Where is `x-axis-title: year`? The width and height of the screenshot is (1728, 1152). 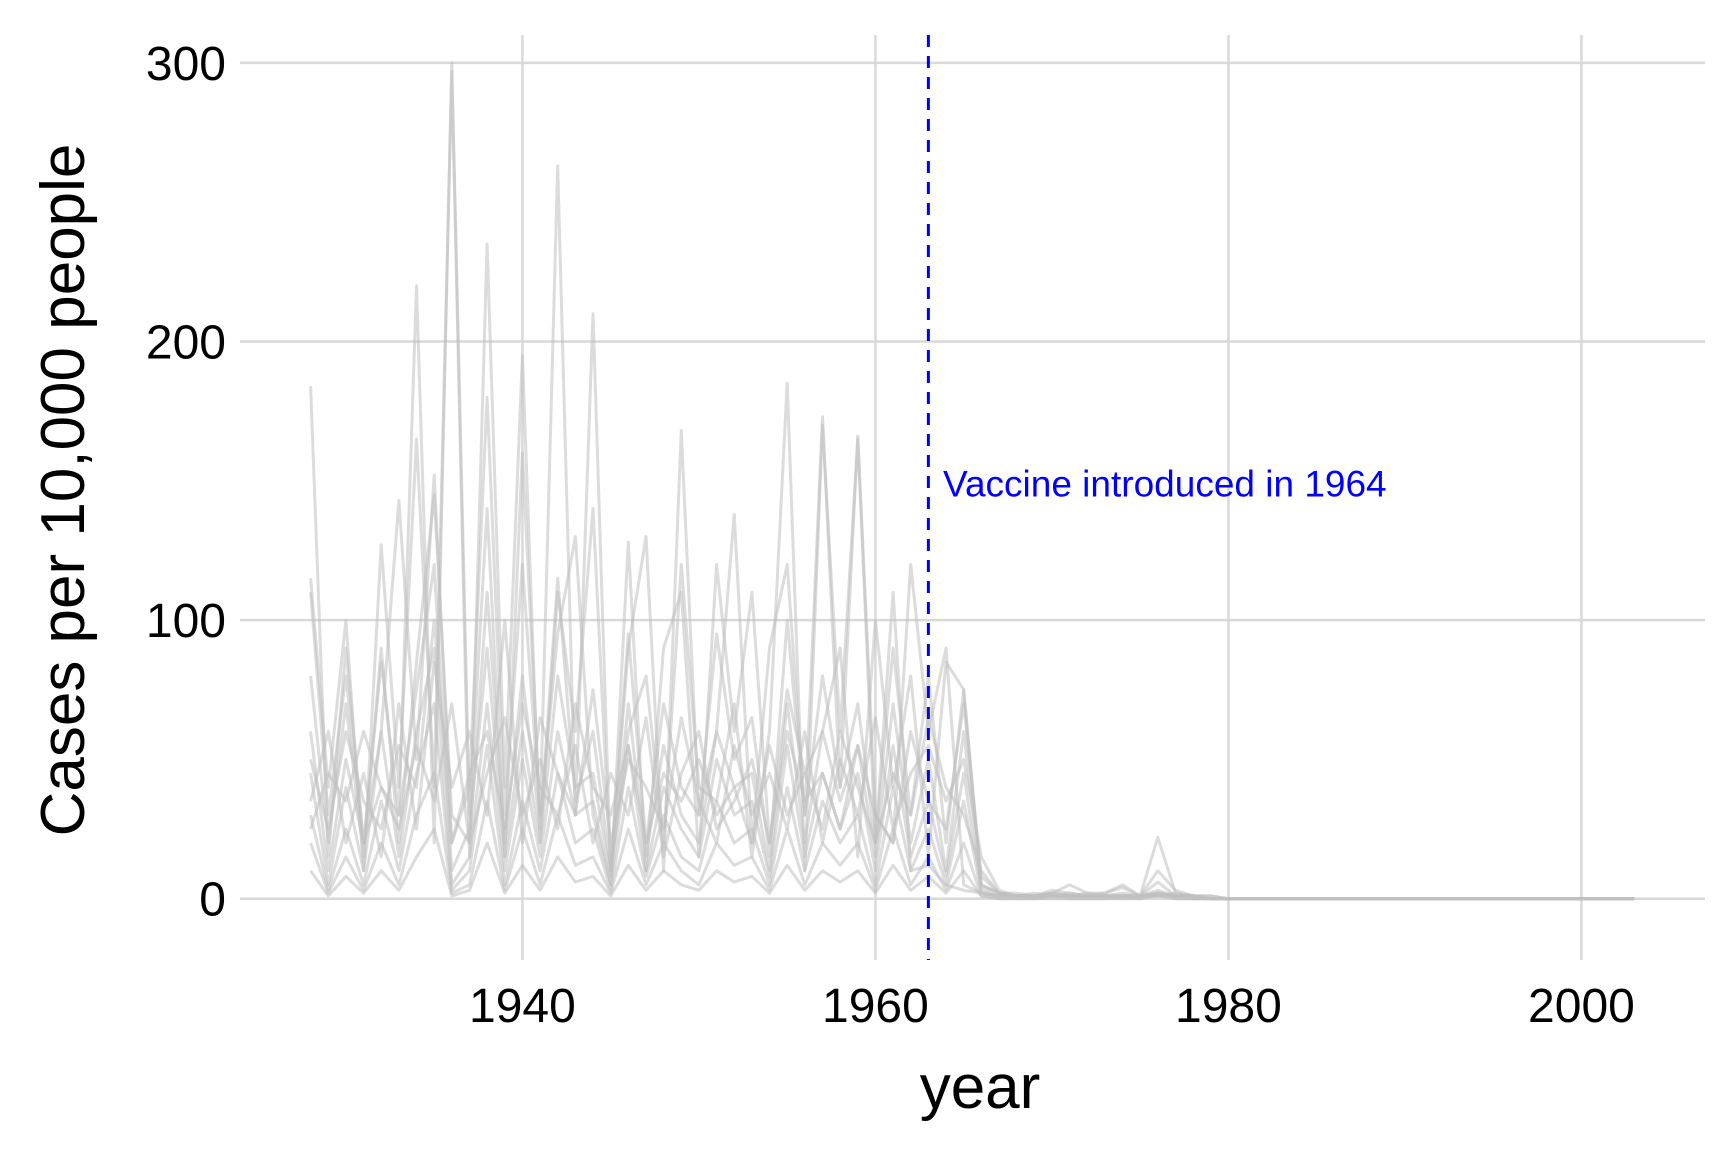 x-axis-title: year is located at coordinates (980, 1087).